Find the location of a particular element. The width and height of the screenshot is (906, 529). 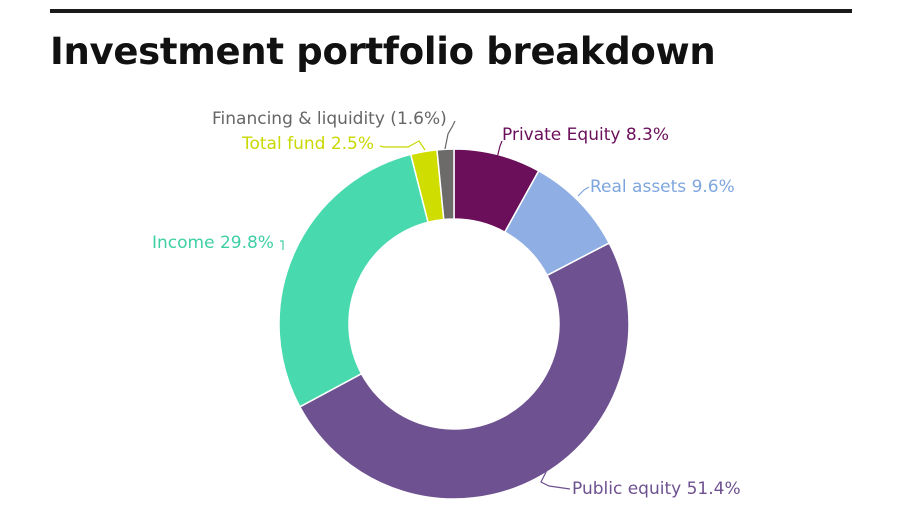

slice-income is located at coordinates (353, 280).